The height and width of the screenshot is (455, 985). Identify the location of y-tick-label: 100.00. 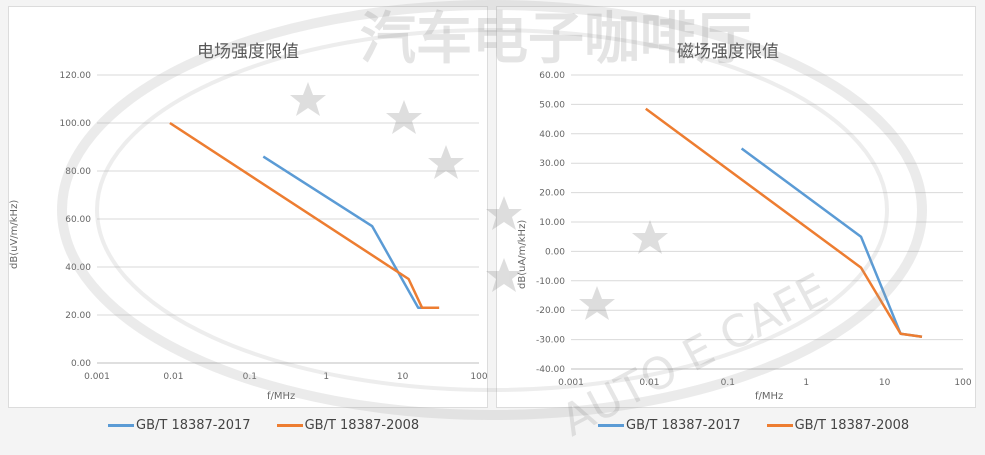
(76, 124).